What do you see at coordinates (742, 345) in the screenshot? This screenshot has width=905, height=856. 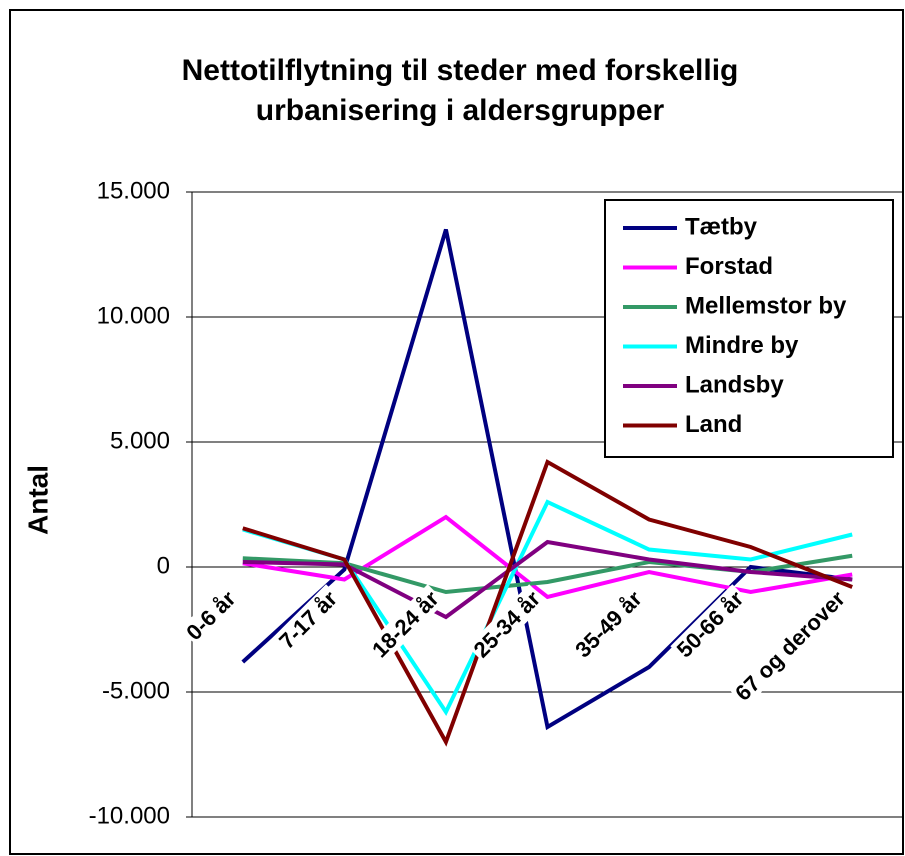 I see `legend-label: Mindre by` at bounding box center [742, 345].